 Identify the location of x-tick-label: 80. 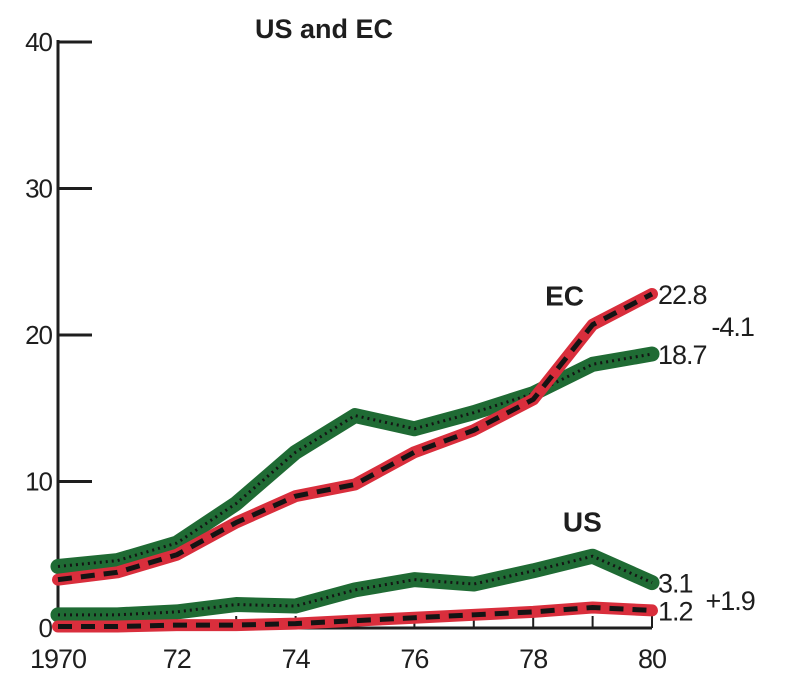
(652, 659).